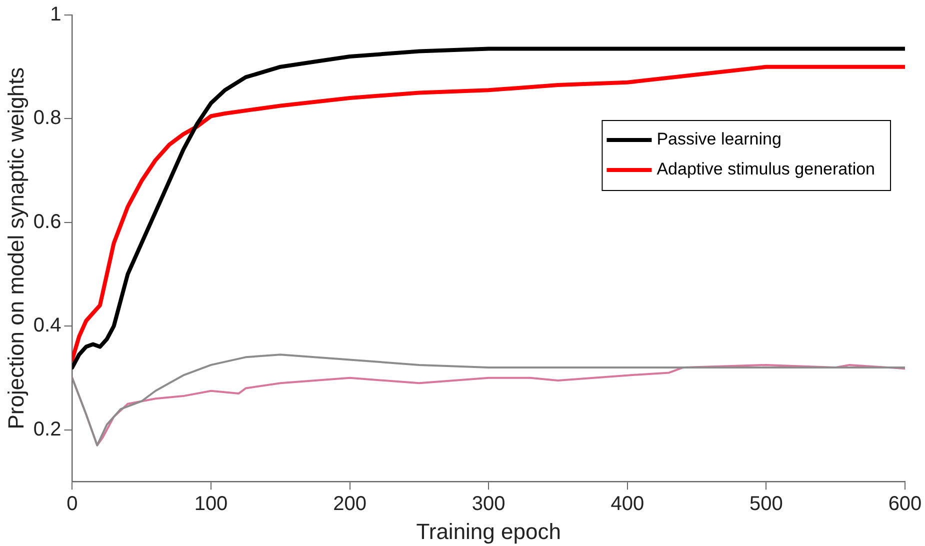 The height and width of the screenshot is (546, 925). I want to click on x-tick-label: 0, so click(72, 504).